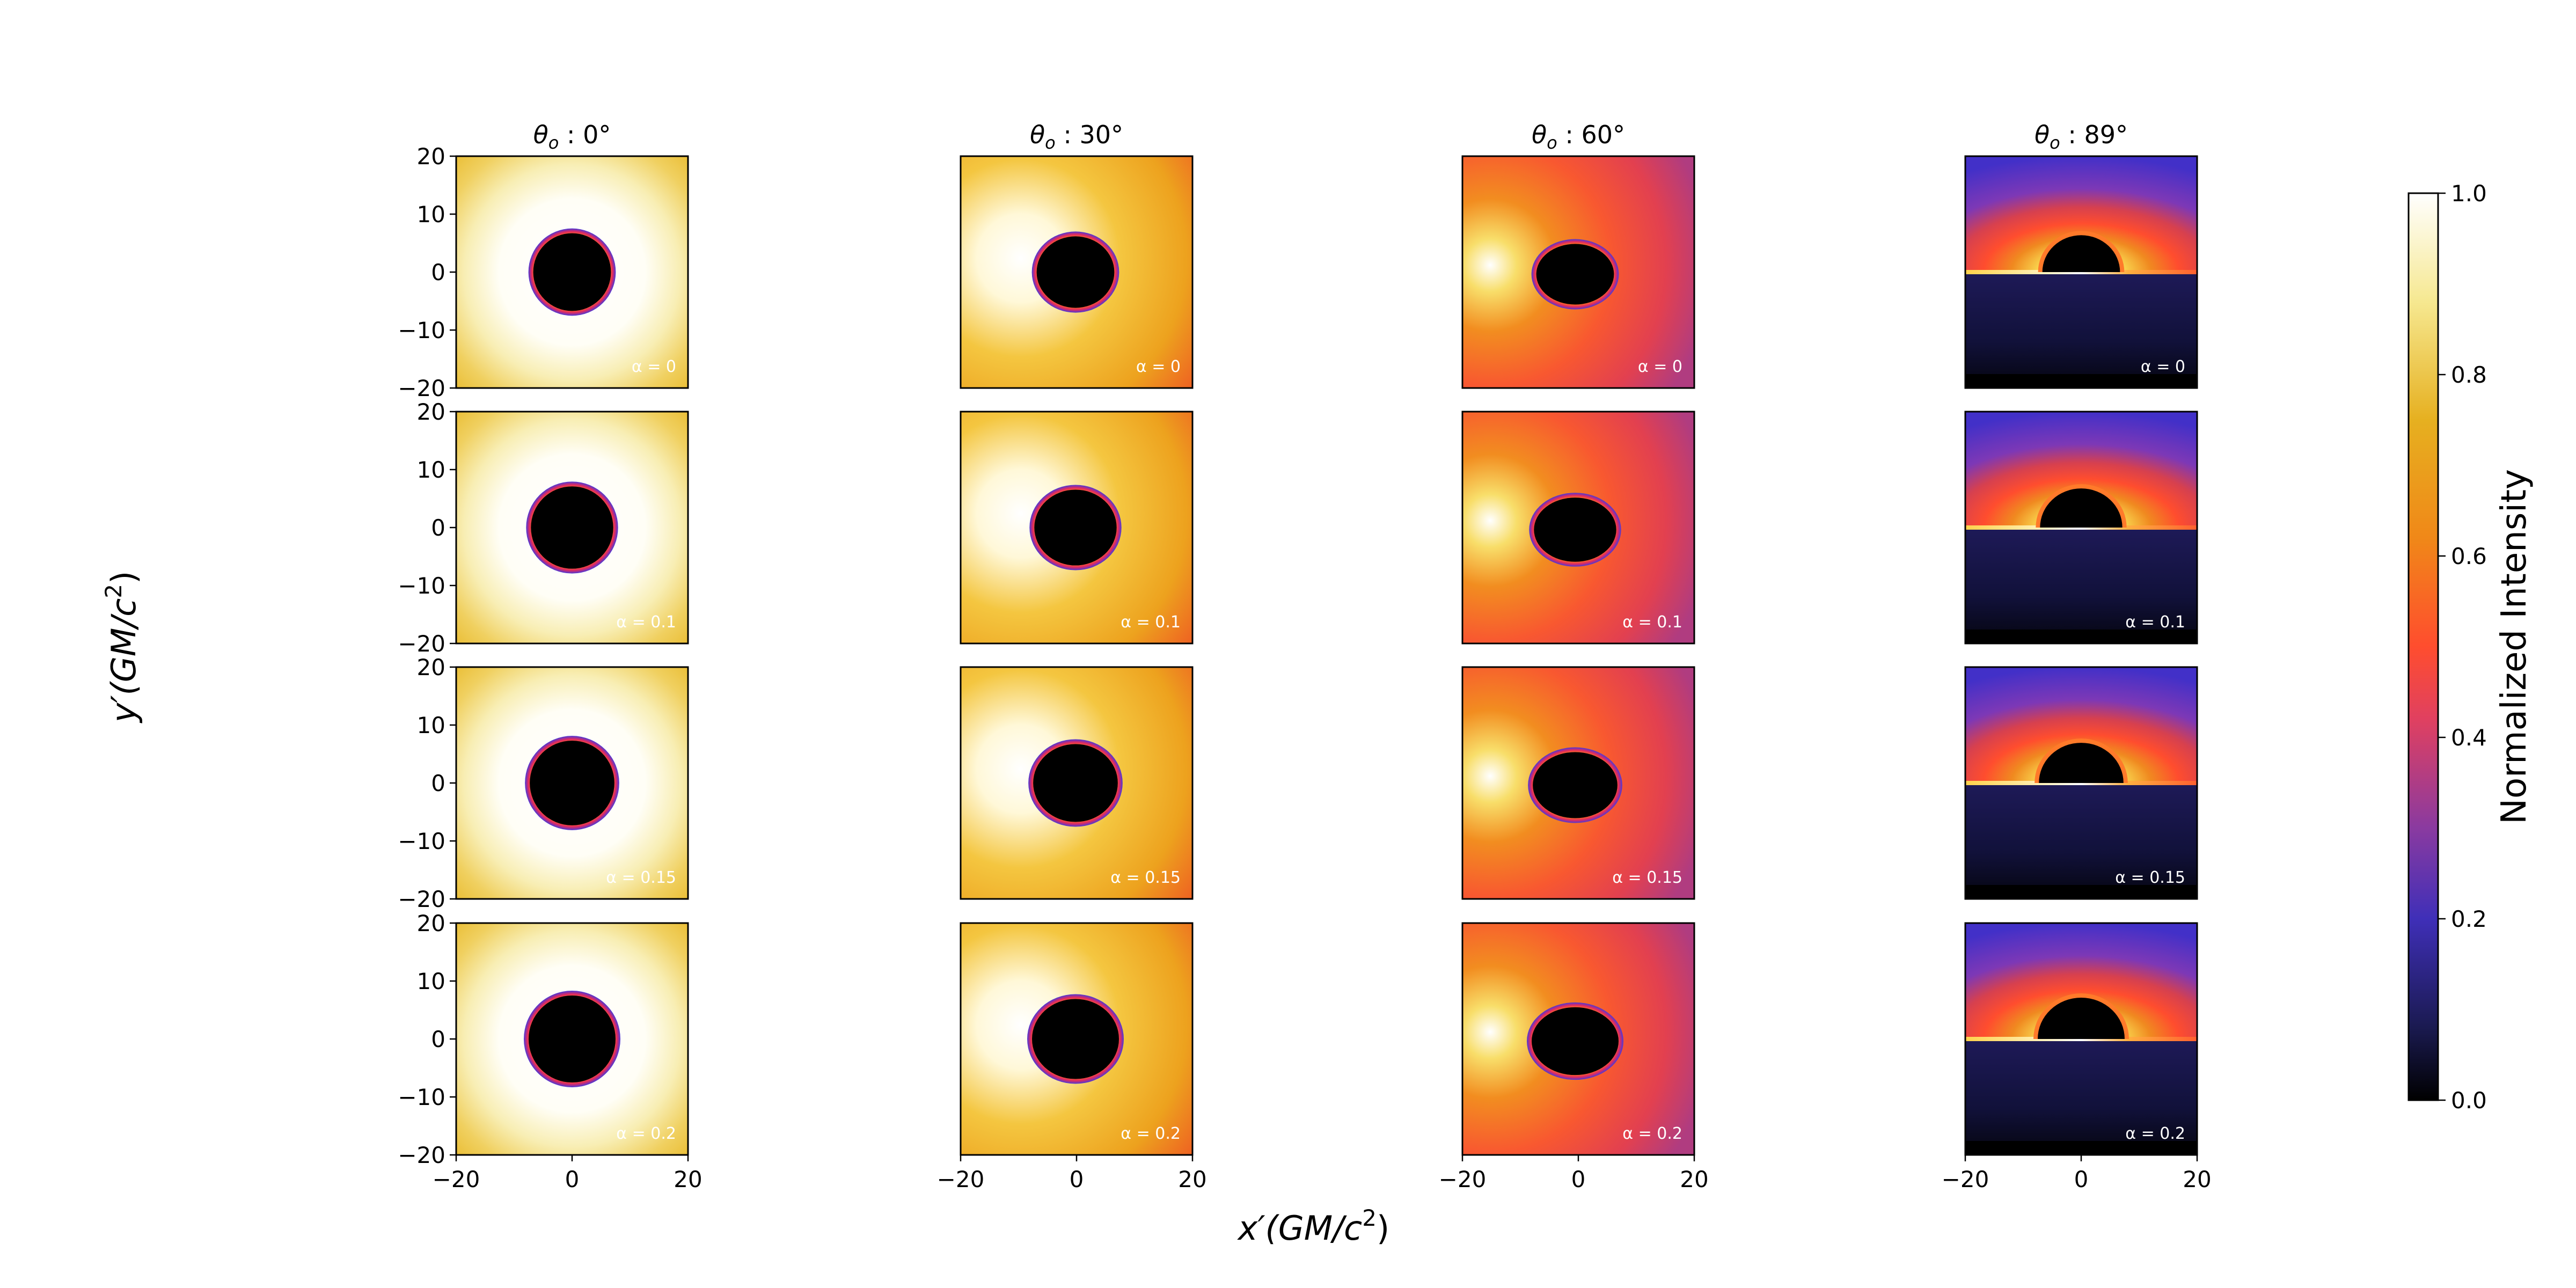 This screenshot has width=2576, height=1288. I want to click on colorbar-tick-label: 0.6, so click(2469, 556).